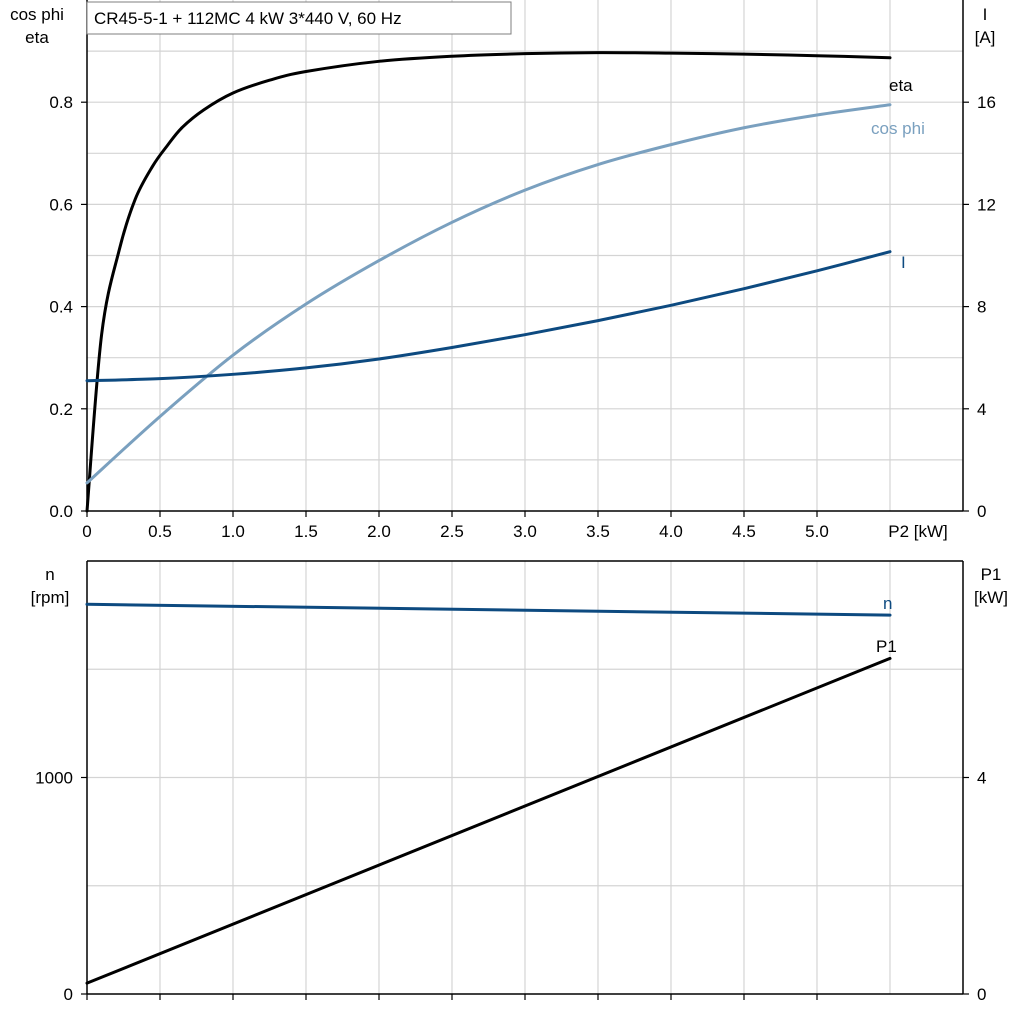 The image size is (1024, 1024). I want to click on right-axis-title-line2: [A], so click(985, 37).